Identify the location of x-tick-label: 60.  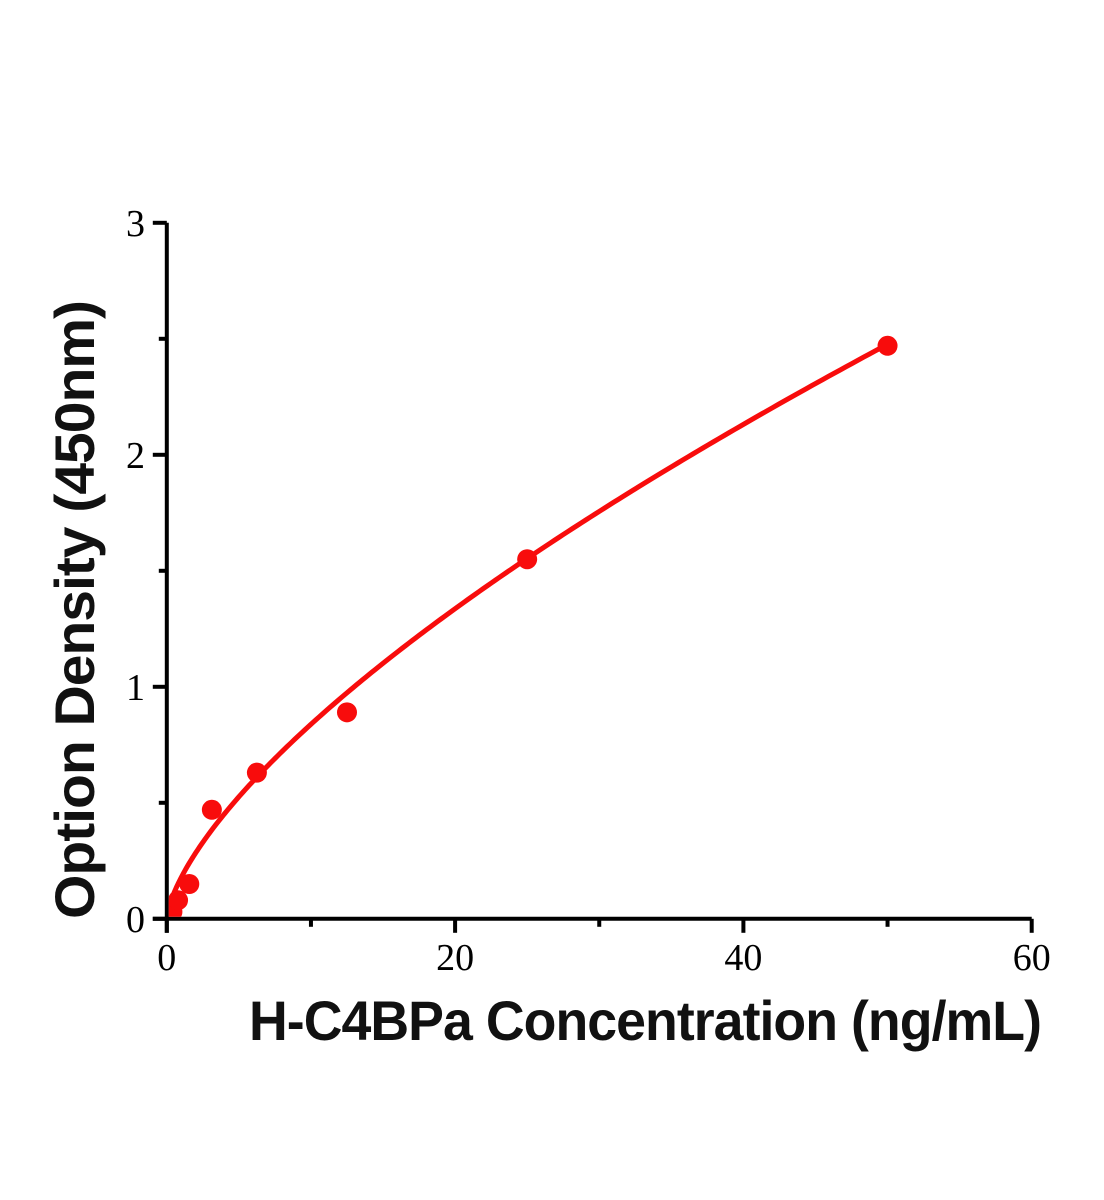
(1032, 958).